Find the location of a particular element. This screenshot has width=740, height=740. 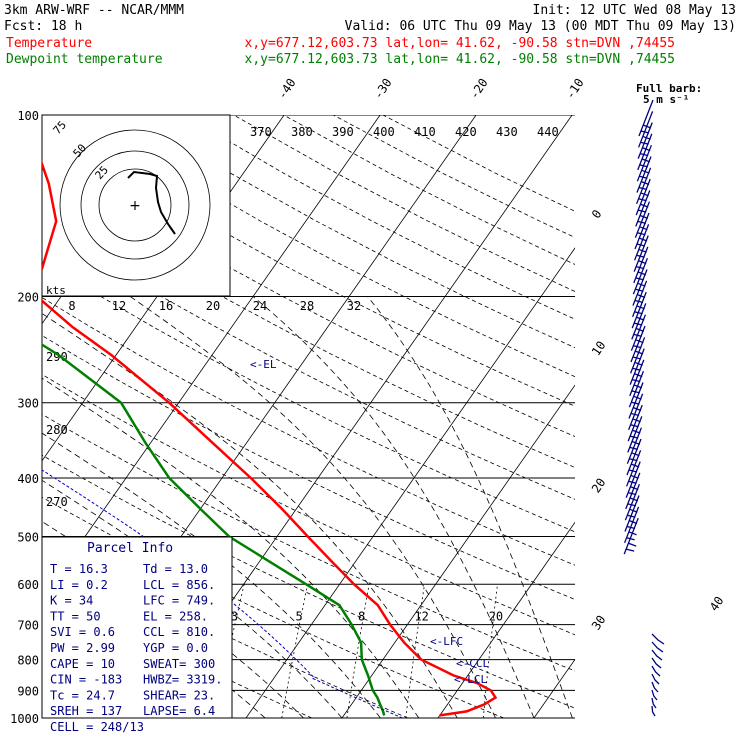

parcel-info-title: Parcel Info is located at coordinates (130, 548).